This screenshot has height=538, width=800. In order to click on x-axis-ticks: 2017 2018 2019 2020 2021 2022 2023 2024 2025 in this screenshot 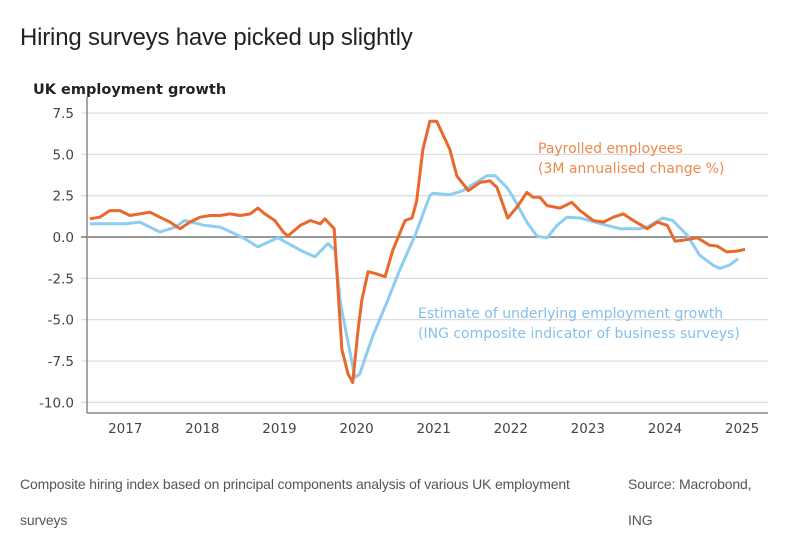, I will do `click(433, 429)`.